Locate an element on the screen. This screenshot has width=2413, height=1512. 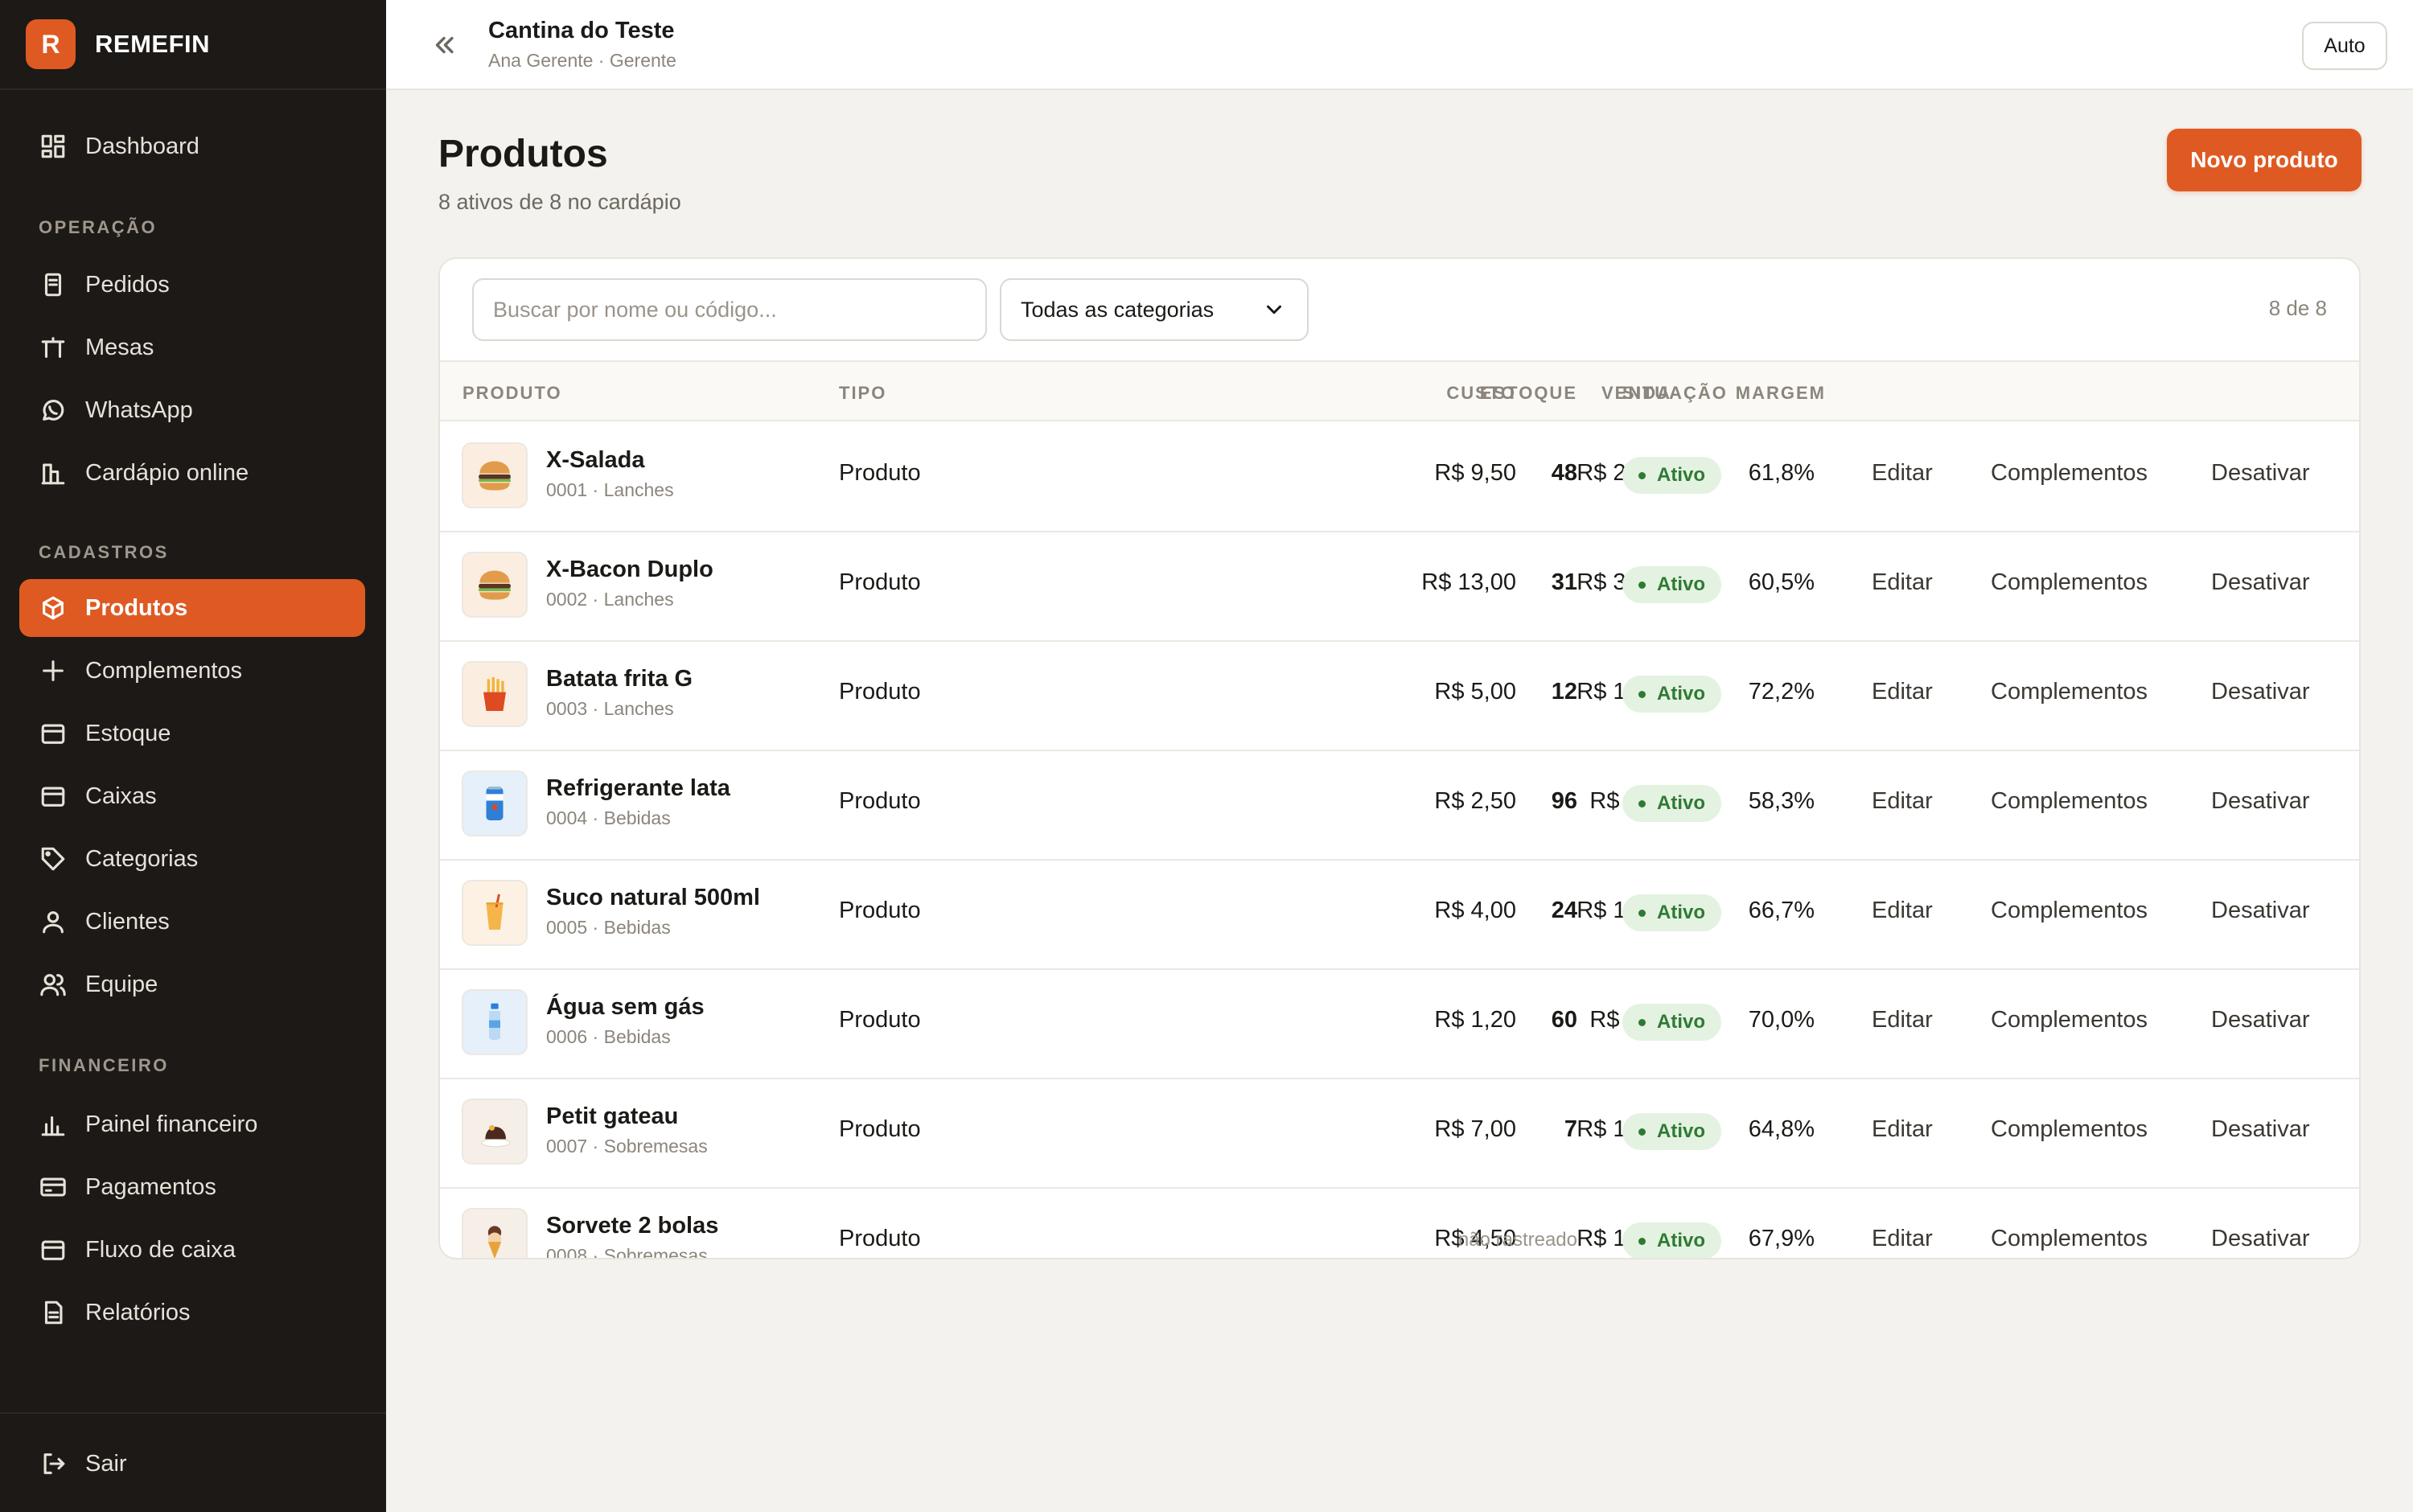
column-header-margem: MARGEM is located at coordinates (1780, 393).